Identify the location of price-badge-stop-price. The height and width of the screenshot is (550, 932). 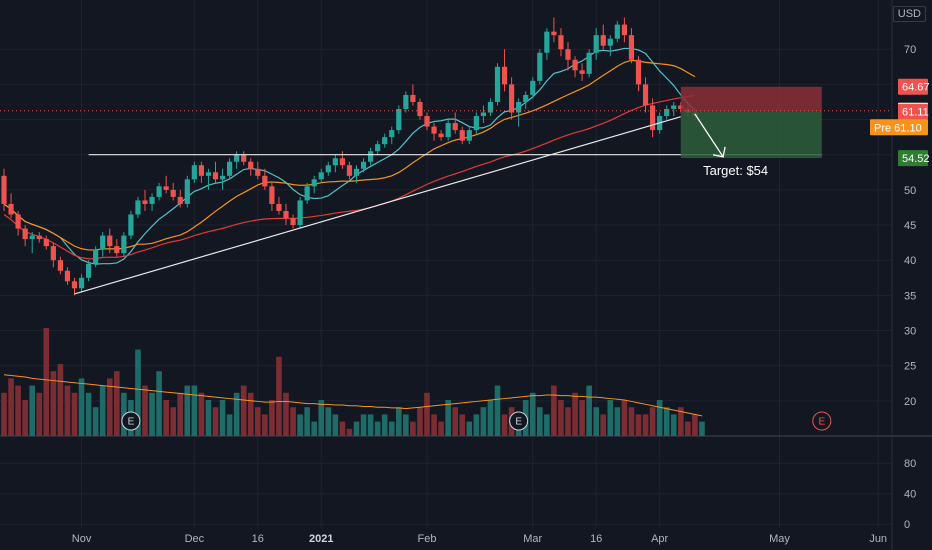
(913, 86).